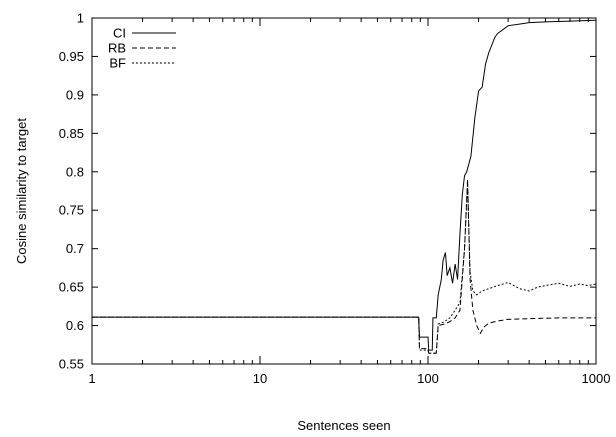 This screenshot has height=437, width=616. I want to click on y-tick-label: 0.65, so click(71, 287).